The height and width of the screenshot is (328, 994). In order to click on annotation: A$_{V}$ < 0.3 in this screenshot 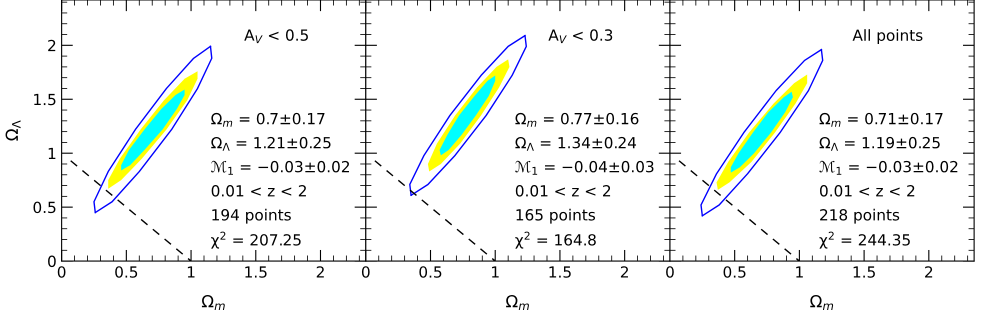, I will do `click(580, 36)`.